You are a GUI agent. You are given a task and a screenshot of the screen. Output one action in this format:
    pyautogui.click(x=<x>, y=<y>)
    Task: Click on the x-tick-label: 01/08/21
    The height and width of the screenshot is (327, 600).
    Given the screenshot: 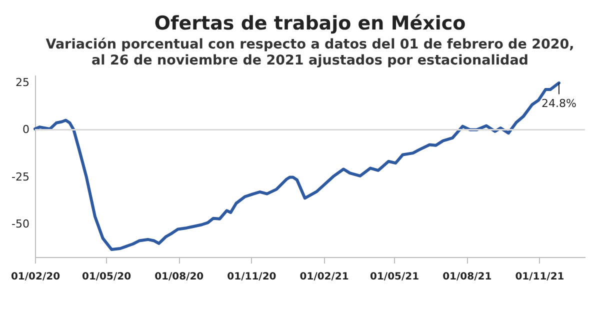 What is the action you would take?
    pyautogui.click(x=467, y=277)
    